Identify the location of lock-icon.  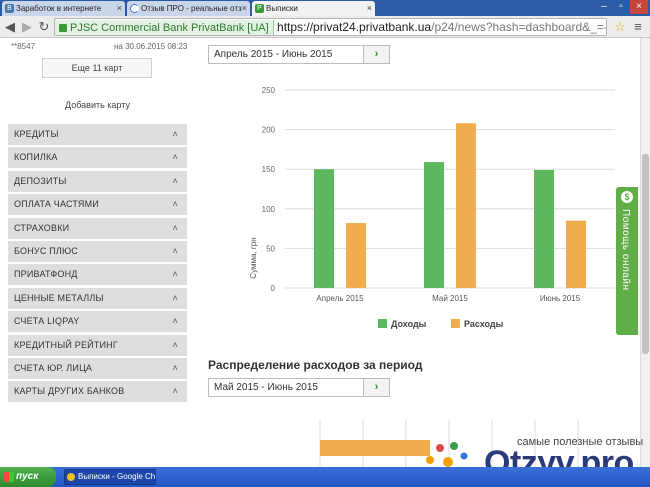
(63, 28).